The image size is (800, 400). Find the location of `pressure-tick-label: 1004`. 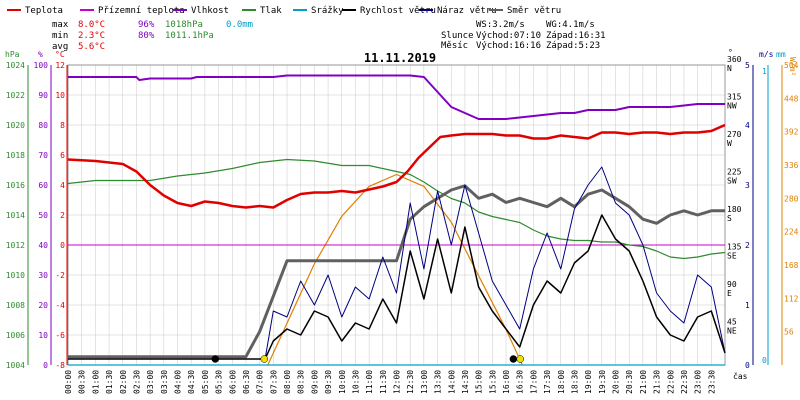

pressure-tick-label: 1004 is located at coordinates (15, 365).